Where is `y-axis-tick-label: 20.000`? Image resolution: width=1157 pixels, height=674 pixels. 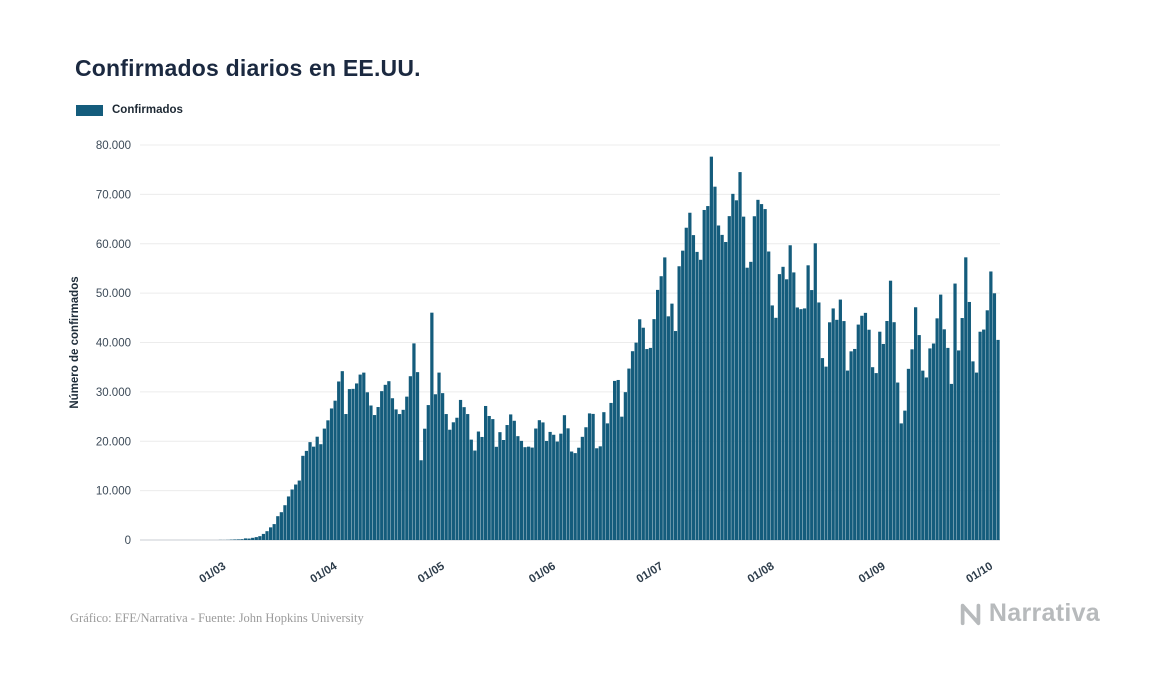
y-axis-tick-label: 20.000 is located at coordinates (113, 442).